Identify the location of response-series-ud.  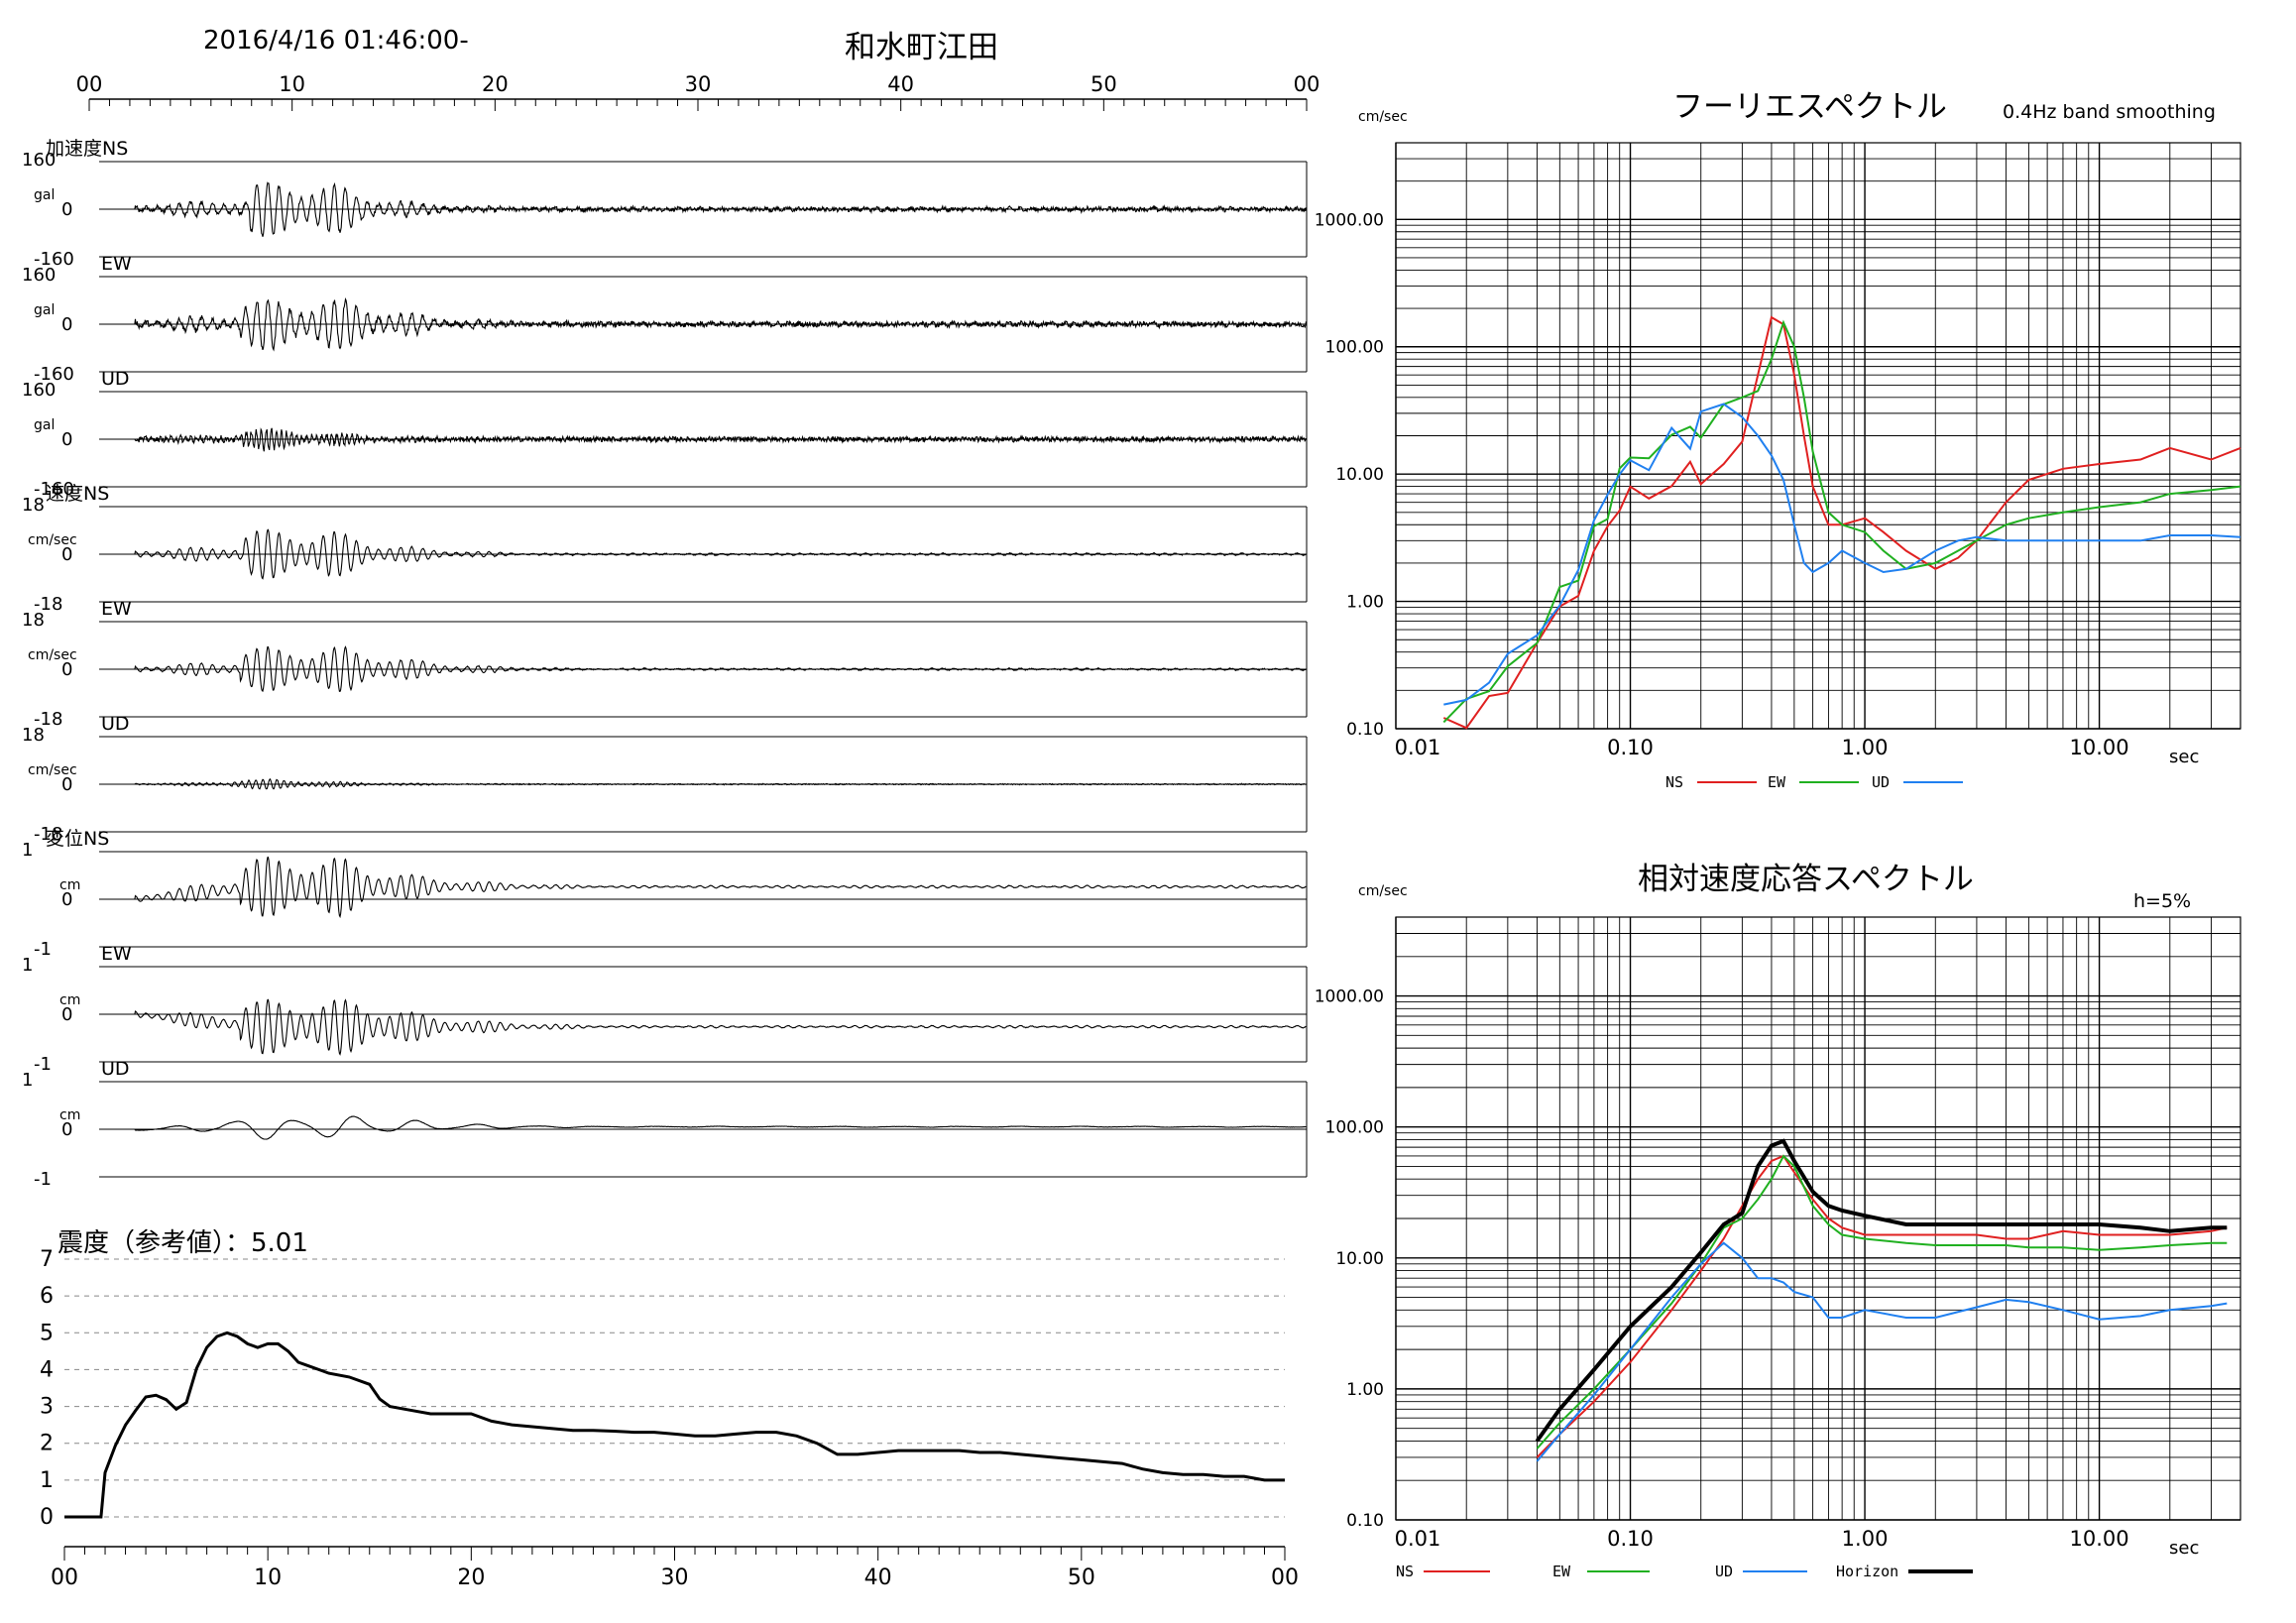
(1882, 1351).